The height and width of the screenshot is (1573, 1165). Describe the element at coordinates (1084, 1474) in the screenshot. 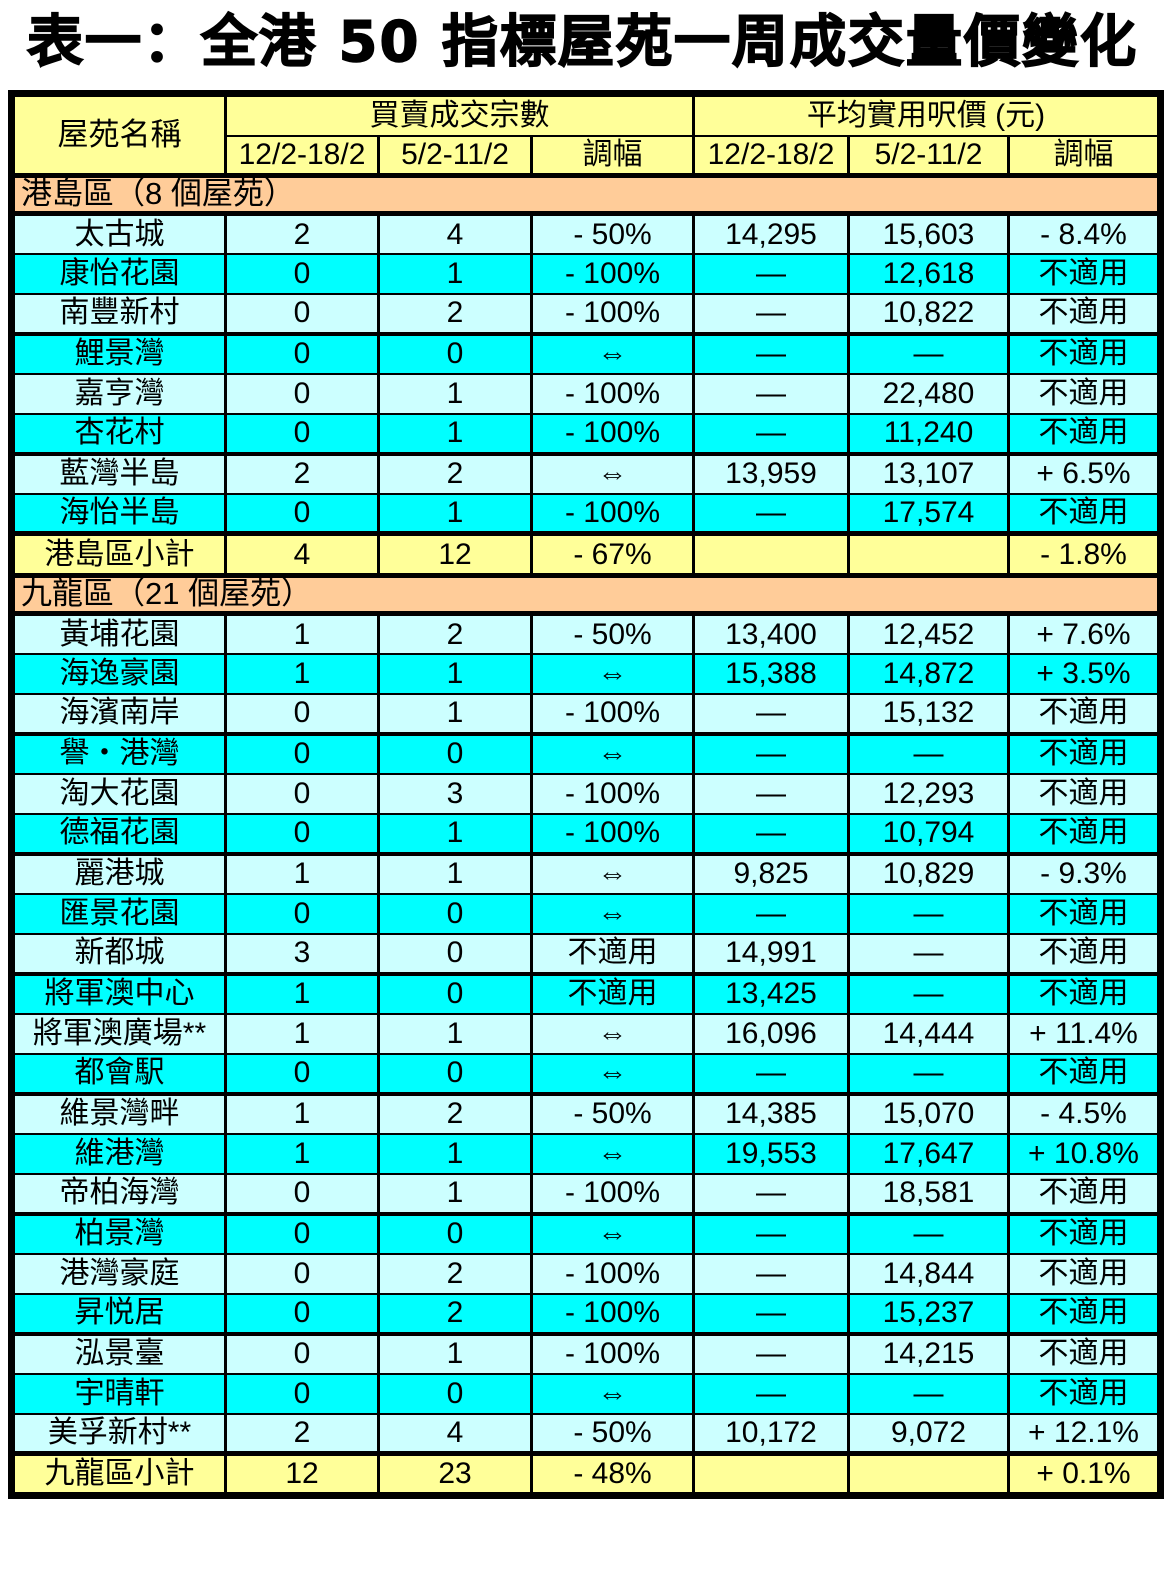

I see `cell-subtotal-price-change: + 0.1%` at that location.